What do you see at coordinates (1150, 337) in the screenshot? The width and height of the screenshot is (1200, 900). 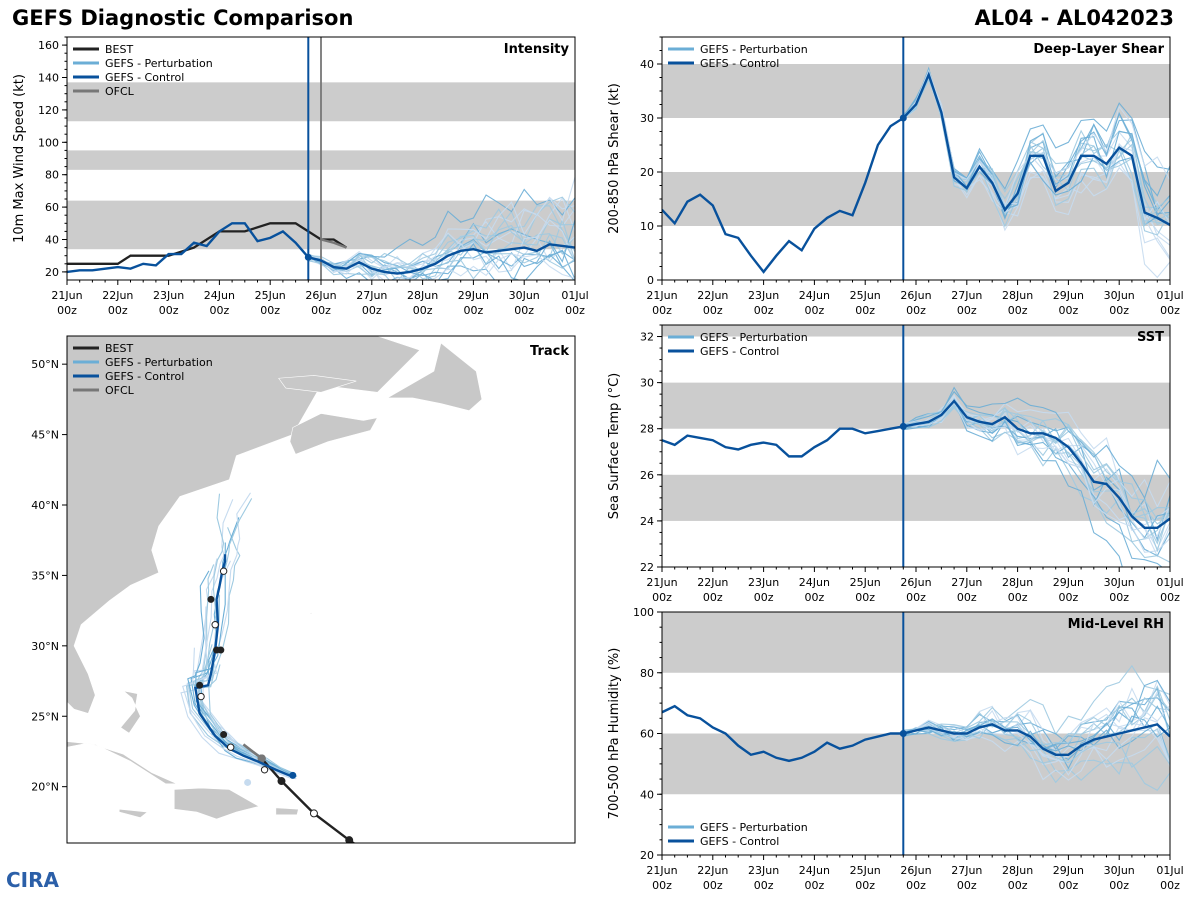 I see `panel-title: SST` at bounding box center [1150, 337].